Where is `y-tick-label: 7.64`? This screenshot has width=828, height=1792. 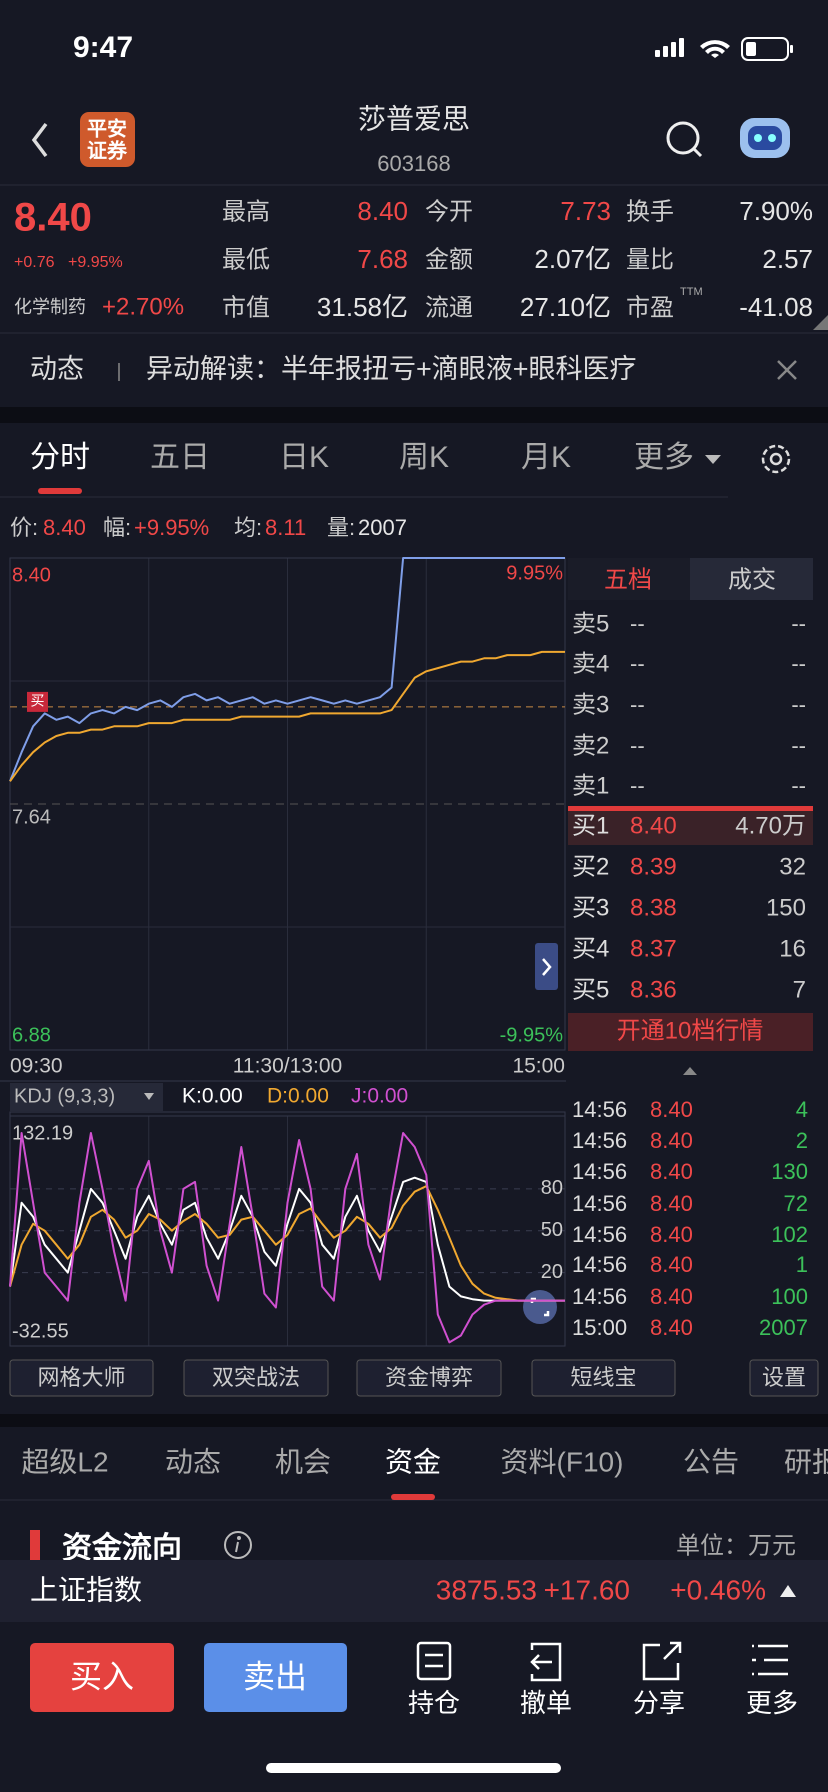
y-tick-label: 7.64 is located at coordinates (31, 817).